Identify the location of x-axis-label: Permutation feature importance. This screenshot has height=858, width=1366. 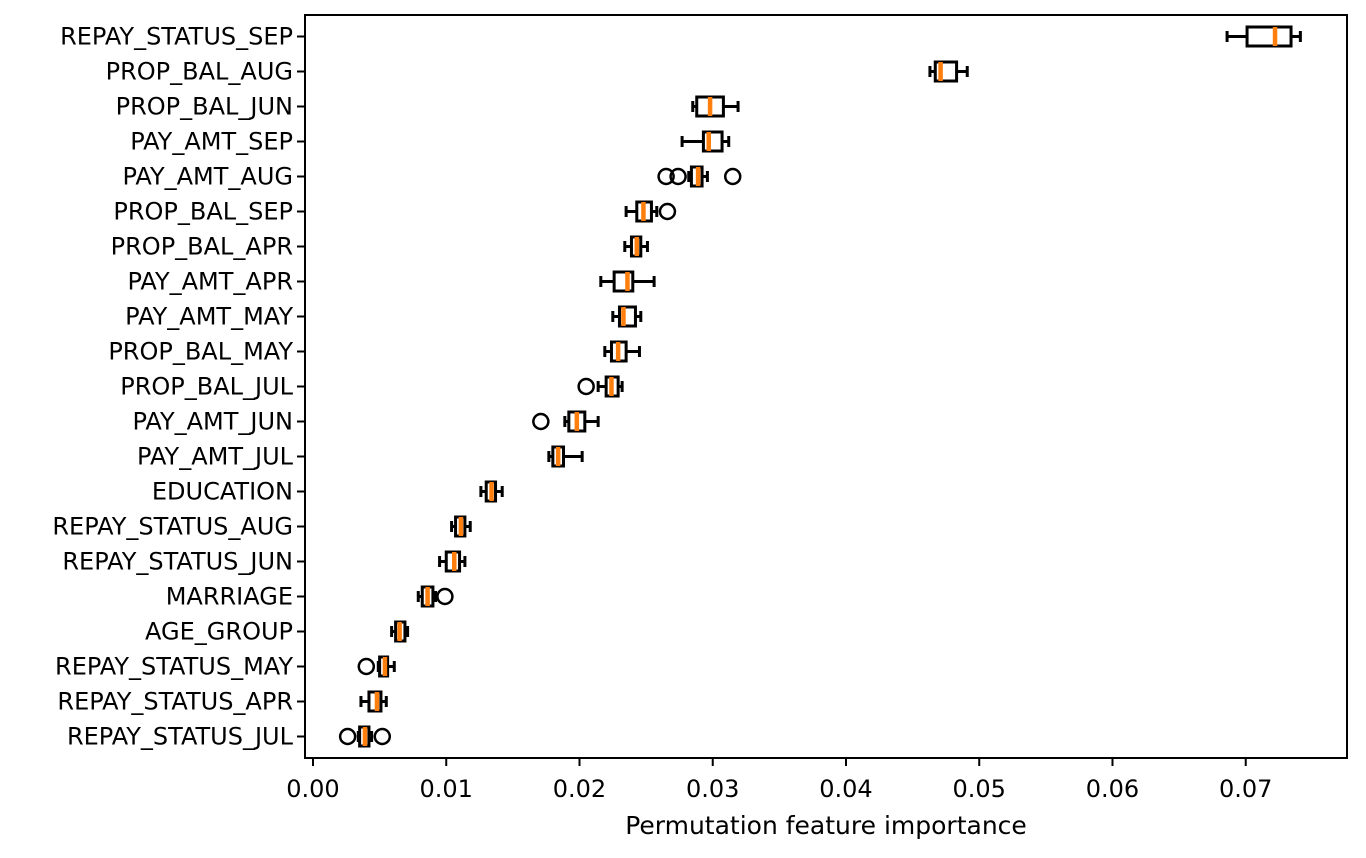
(826, 825).